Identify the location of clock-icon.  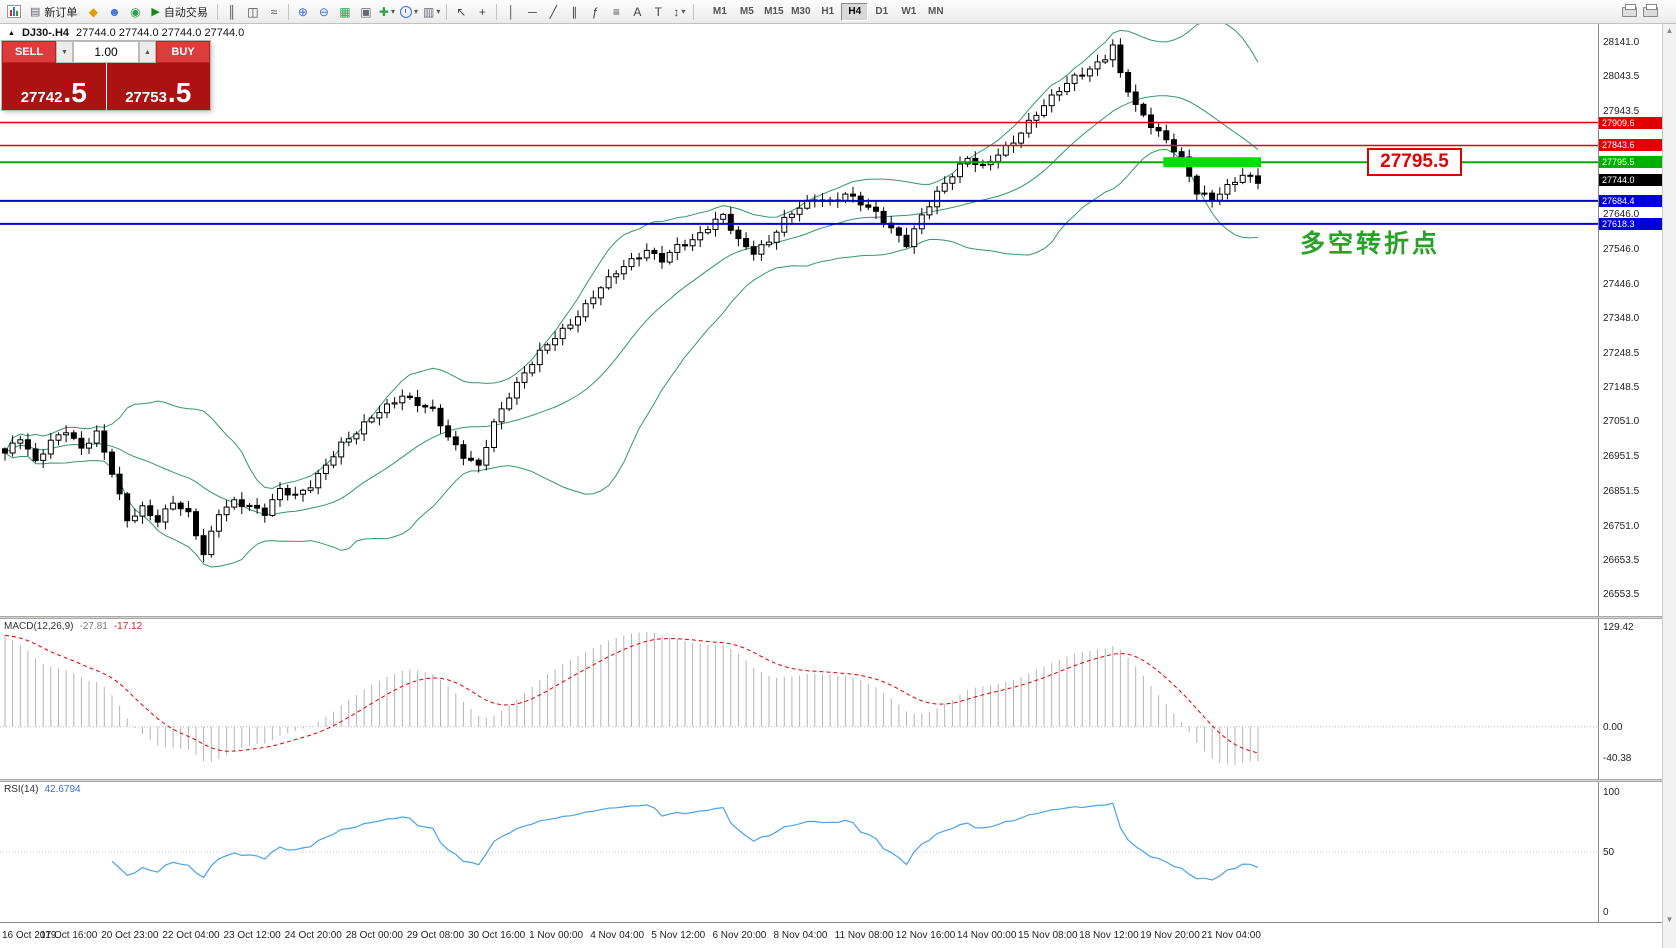
(405, 11).